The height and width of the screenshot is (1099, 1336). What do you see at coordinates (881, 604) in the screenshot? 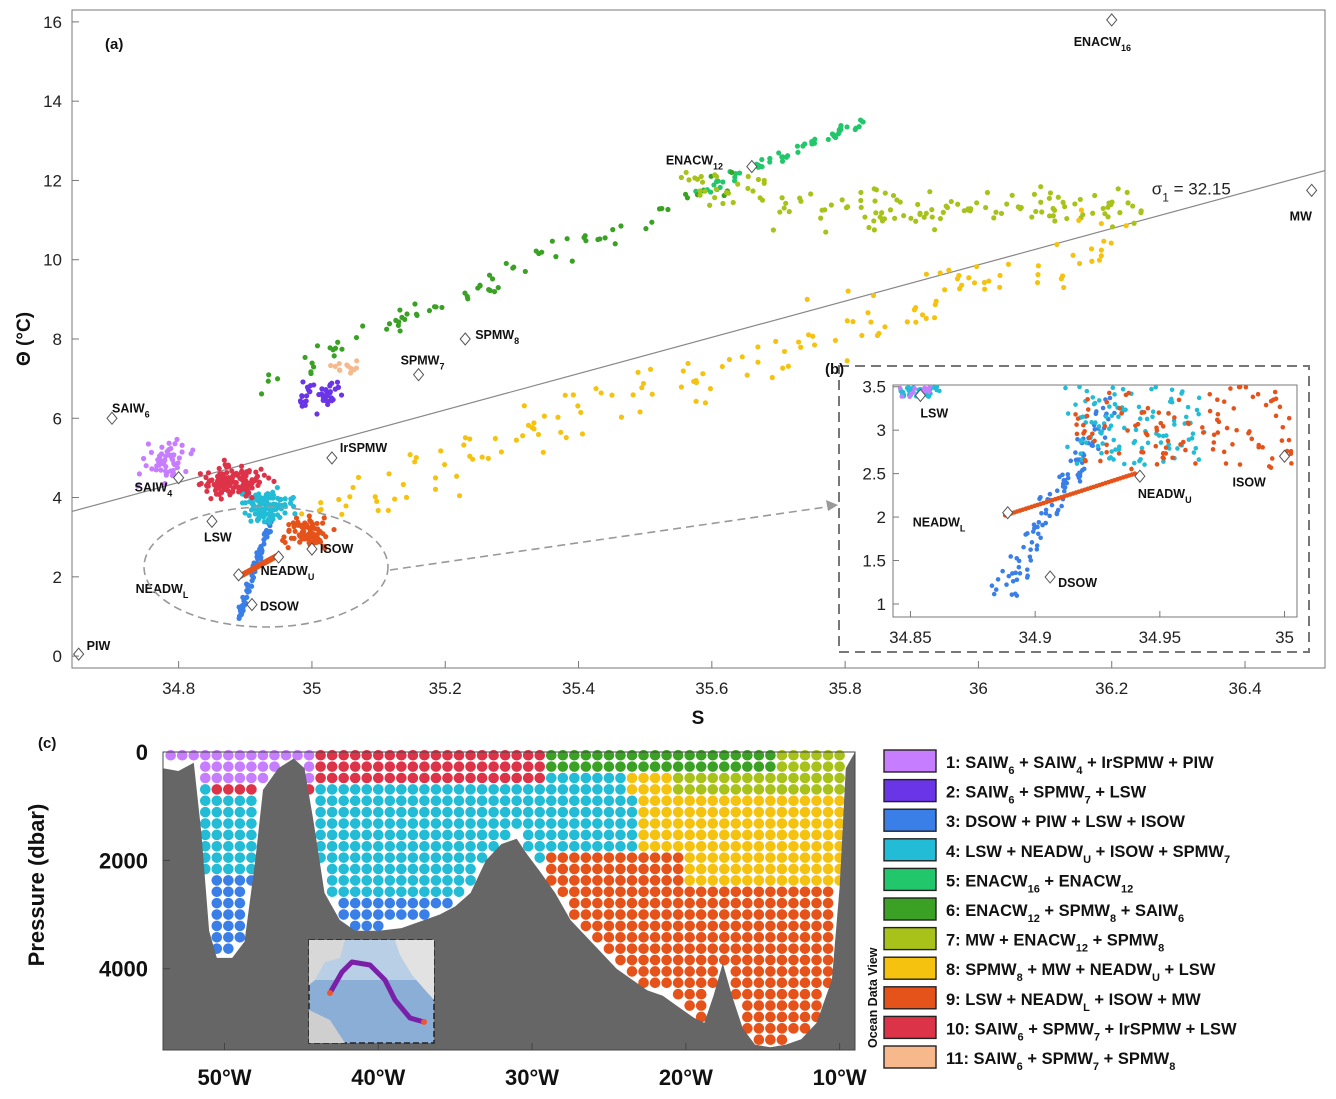
I see `zoom-y-tick-label: 1` at bounding box center [881, 604].